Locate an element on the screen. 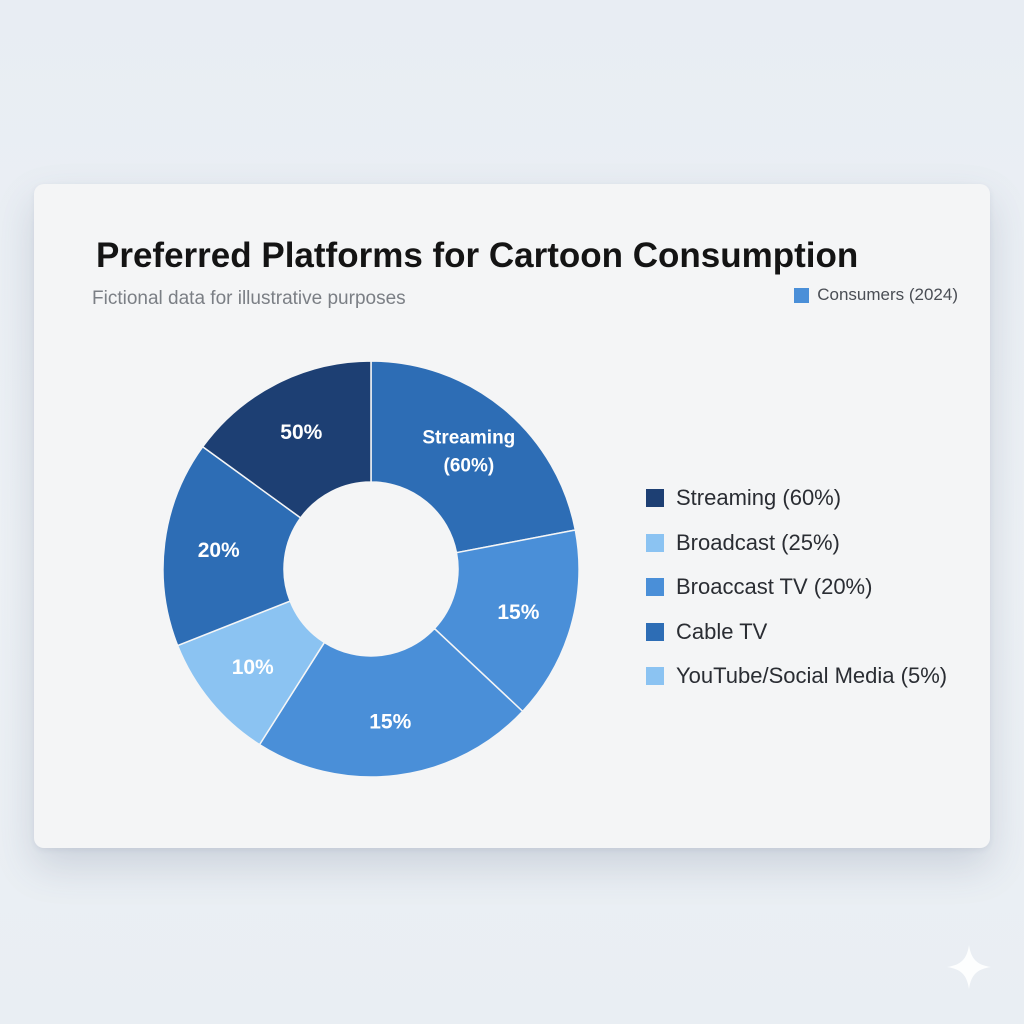 This screenshot has width=1024, height=1024. legend-item: Cable TV is located at coordinates (796, 632).